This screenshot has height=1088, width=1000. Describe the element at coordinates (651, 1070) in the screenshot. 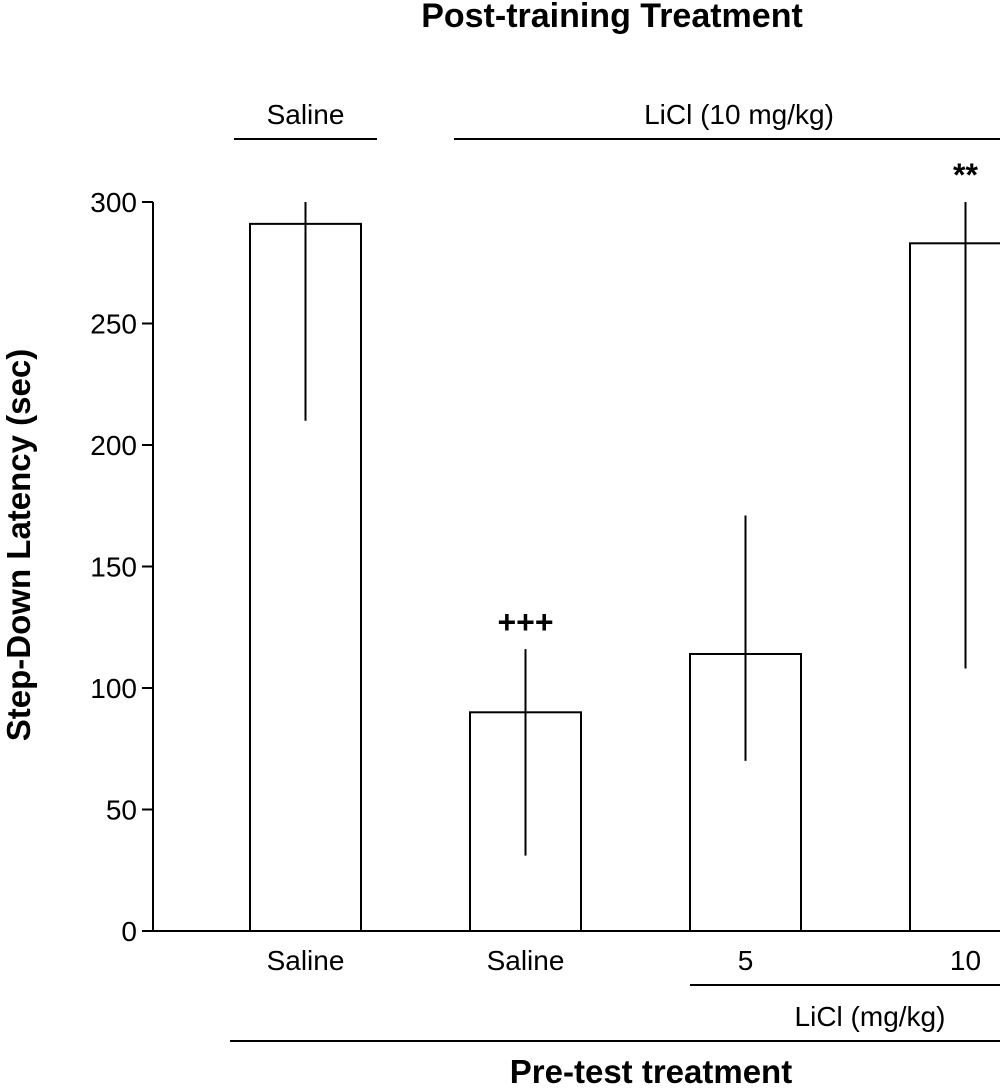

I see `x-axis-label: Pre-test treatment` at that location.